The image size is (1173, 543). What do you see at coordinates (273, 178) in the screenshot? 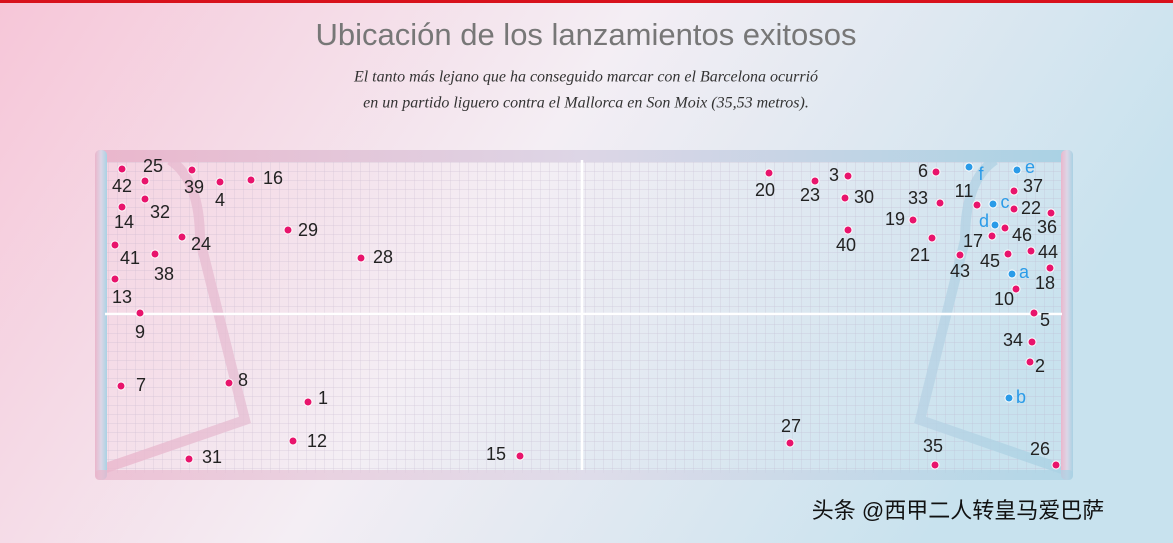
I see `shot-label: 16` at bounding box center [273, 178].